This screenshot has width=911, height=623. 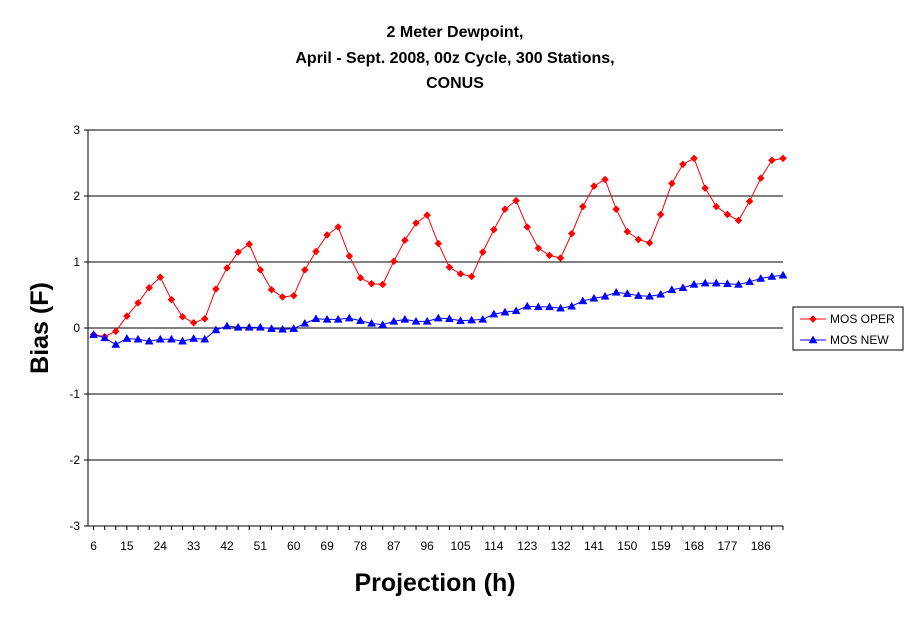 What do you see at coordinates (76, 130) in the screenshot?
I see `y-tick-label-6: 3` at bounding box center [76, 130].